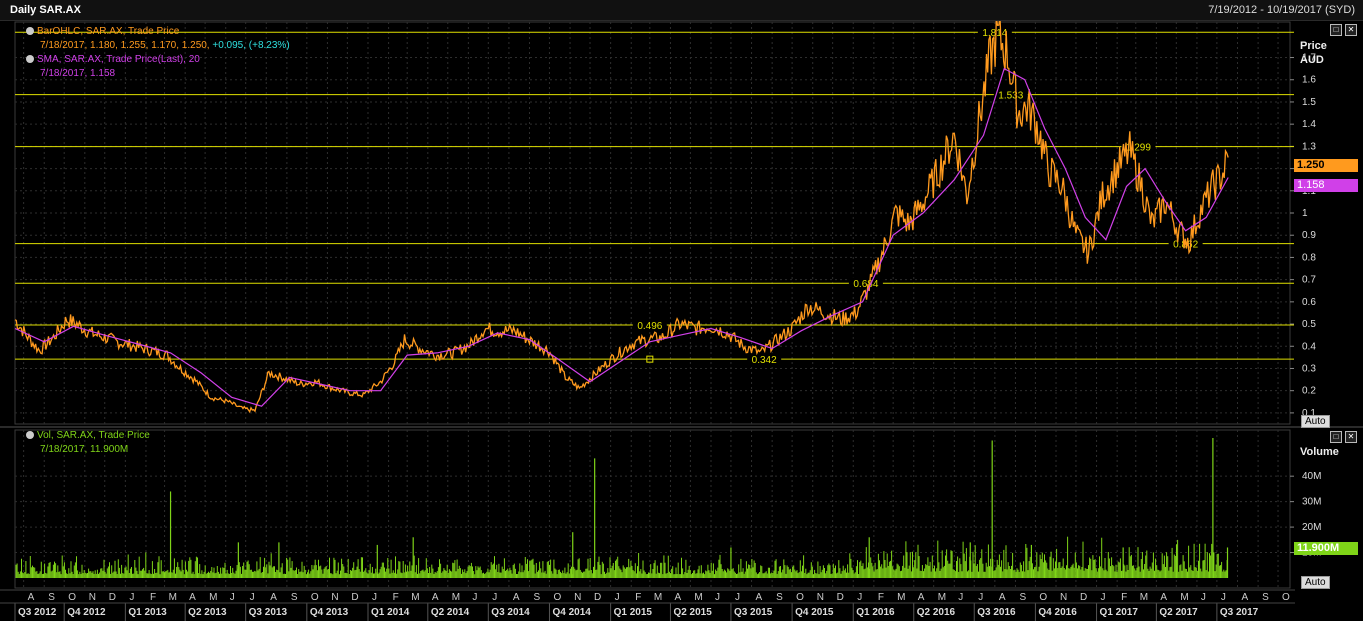 The height and width of the screenshot is (621, 1363). I want to click on sma-legend: SMA, SAR.AX, Trade Price(Last), 20, so click(113, 59).